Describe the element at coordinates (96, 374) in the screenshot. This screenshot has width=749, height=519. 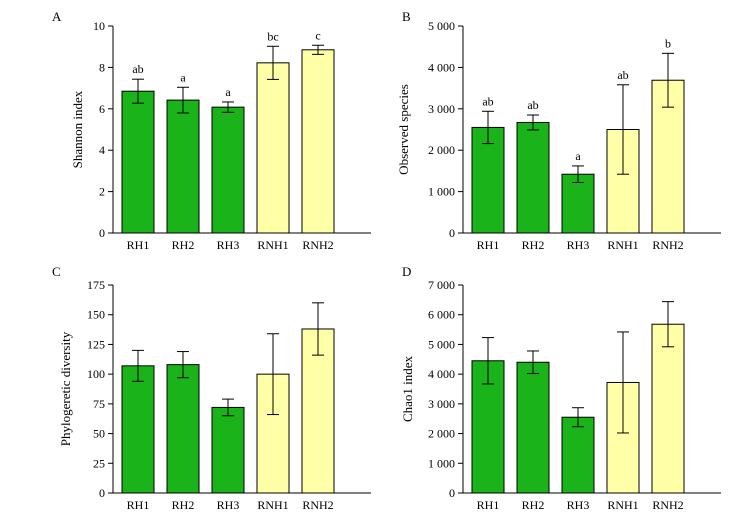
I see `y-tick-label: 100` at that location.